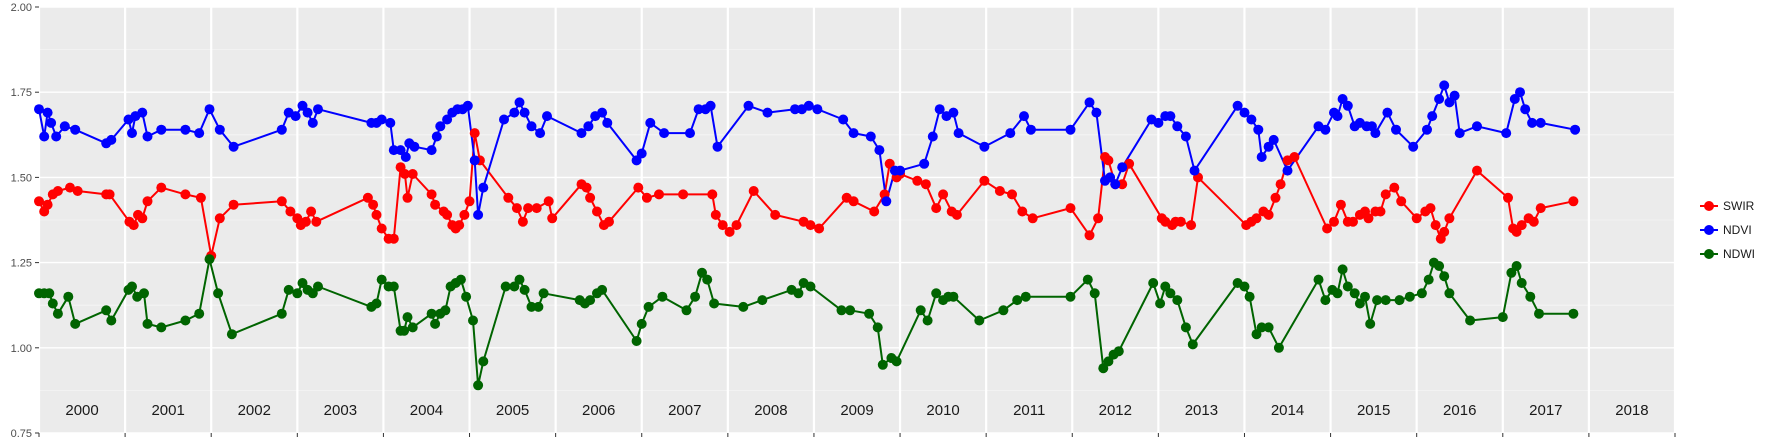  Describe the element at coordinates (1737, 230) in the screenshot. I see `legend-label-ndvi: NDVI` at that location.